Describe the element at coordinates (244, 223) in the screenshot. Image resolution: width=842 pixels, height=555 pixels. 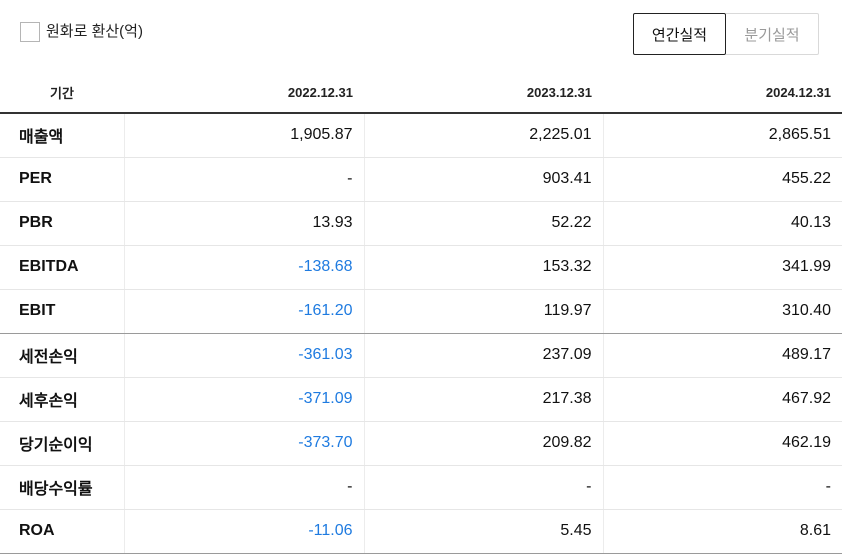
I see `cell-value: 13.93` at that location.